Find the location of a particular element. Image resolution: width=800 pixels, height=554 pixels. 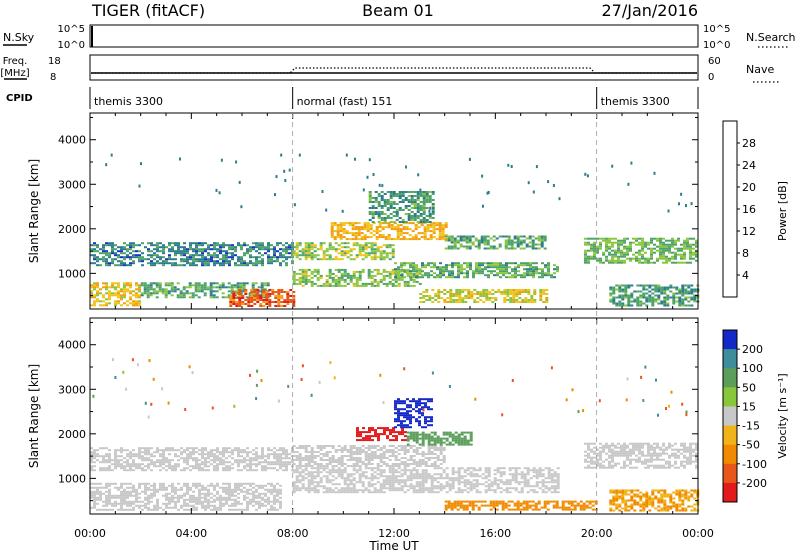

freq-tick-bottom: 8 is located at coordinates (53, 77).